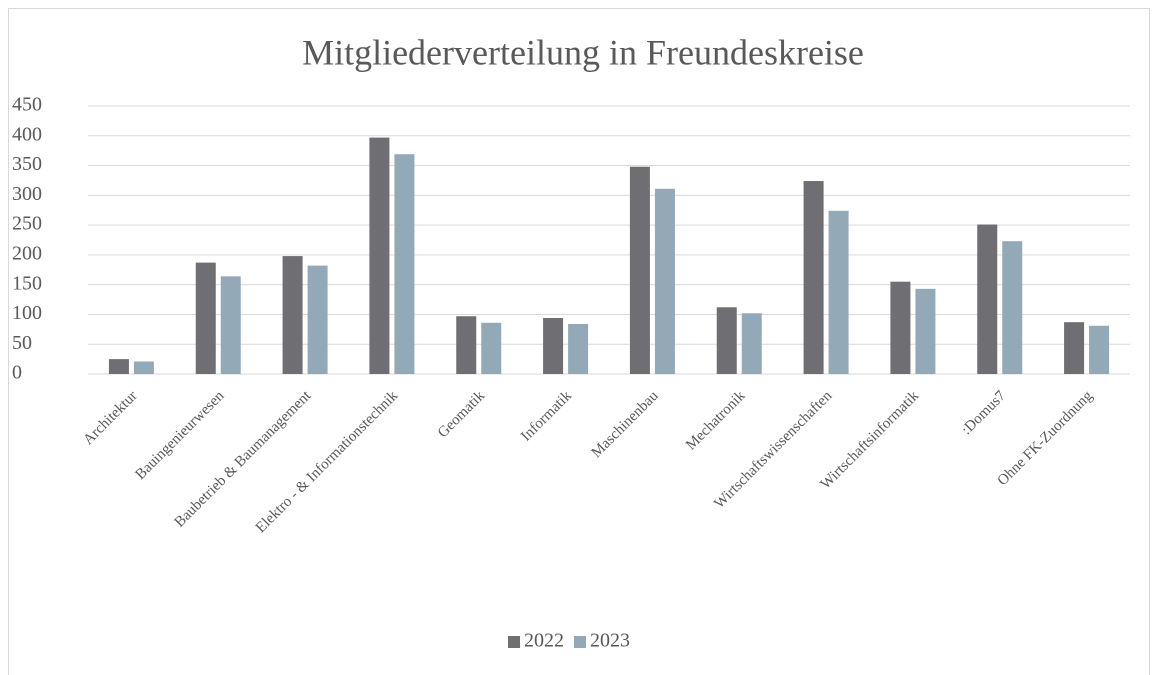 The width and height of the screenshot is (1152, 675). Describe the element at coordinates (716, 421) in the screenshot. I see `x-tick-label: Mechatronik` at that location.